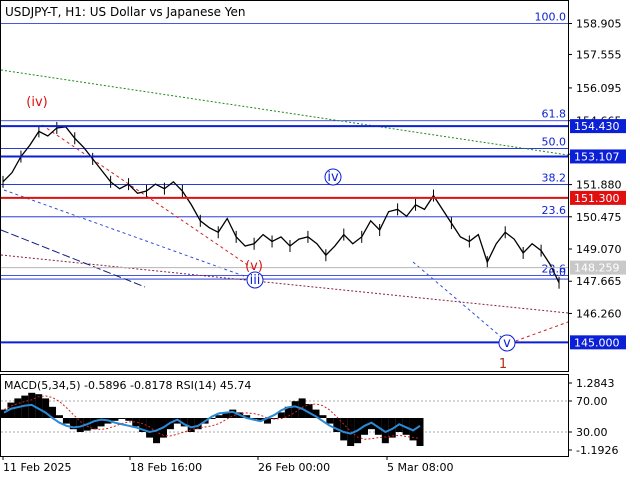 The image size is (640, 484). Describe the element at coordinates (592, 401) in the screenshot. I see `indicator-tick-label: 70.00` at that location.